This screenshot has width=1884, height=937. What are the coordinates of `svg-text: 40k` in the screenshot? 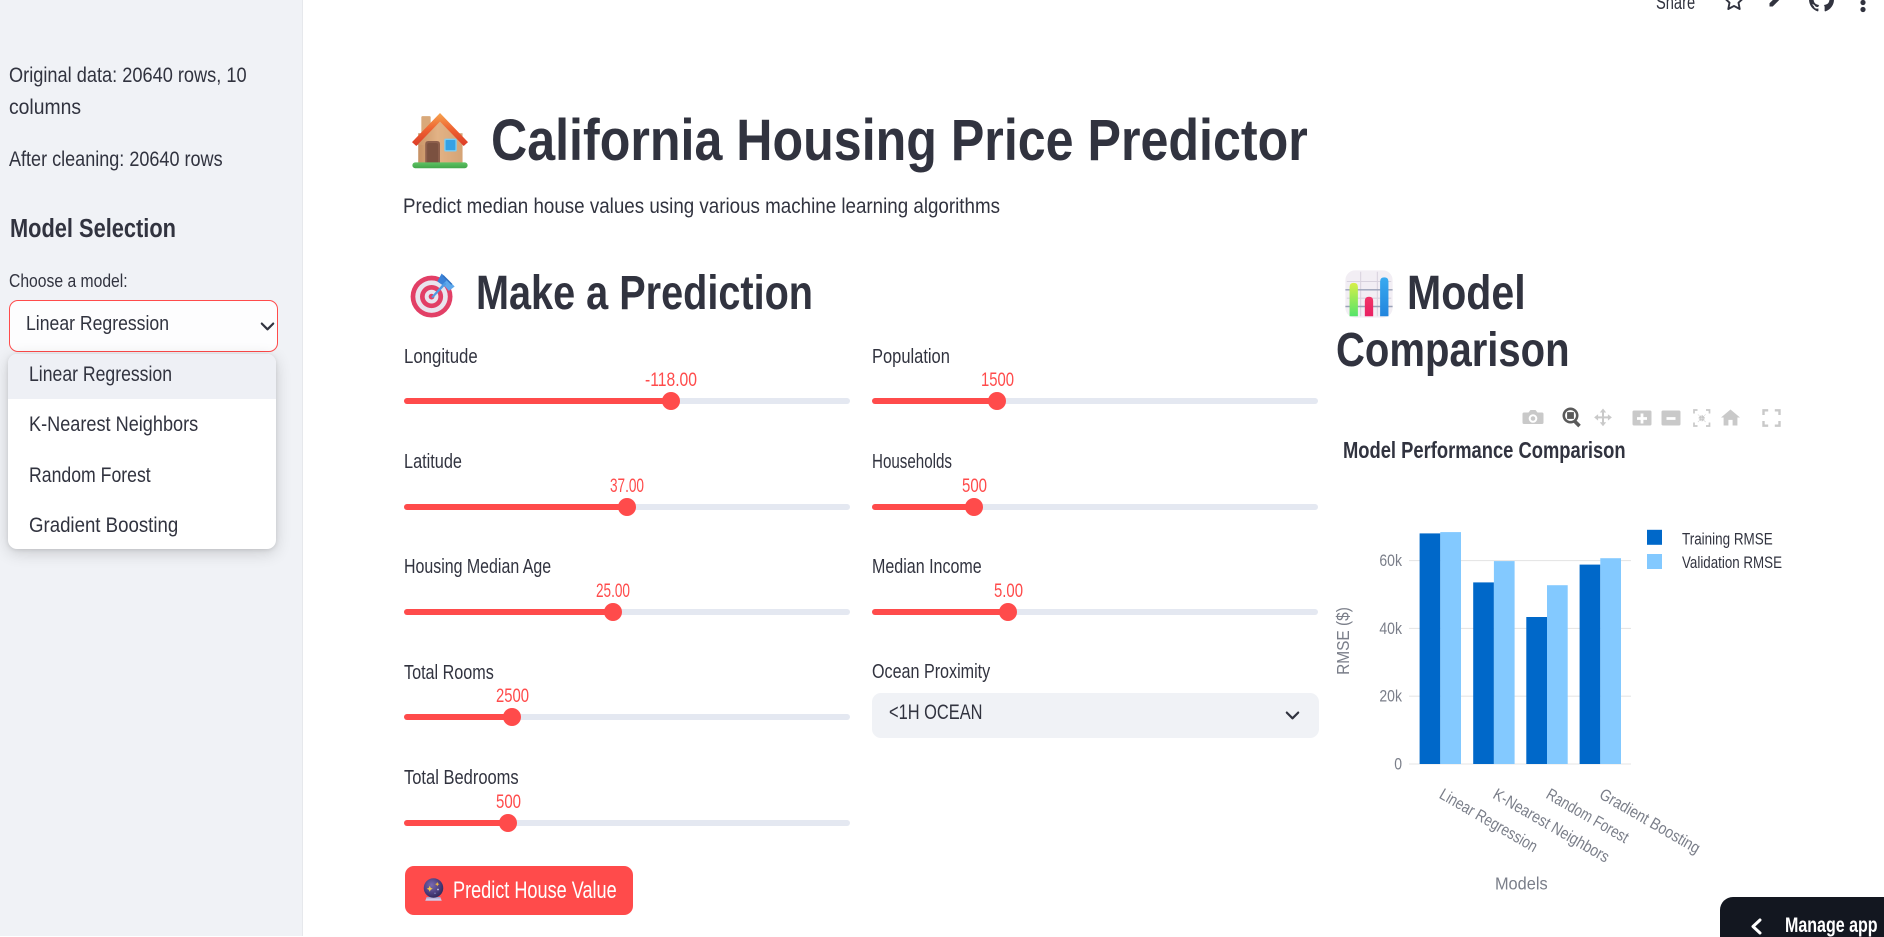 It's located at (1390, 629).